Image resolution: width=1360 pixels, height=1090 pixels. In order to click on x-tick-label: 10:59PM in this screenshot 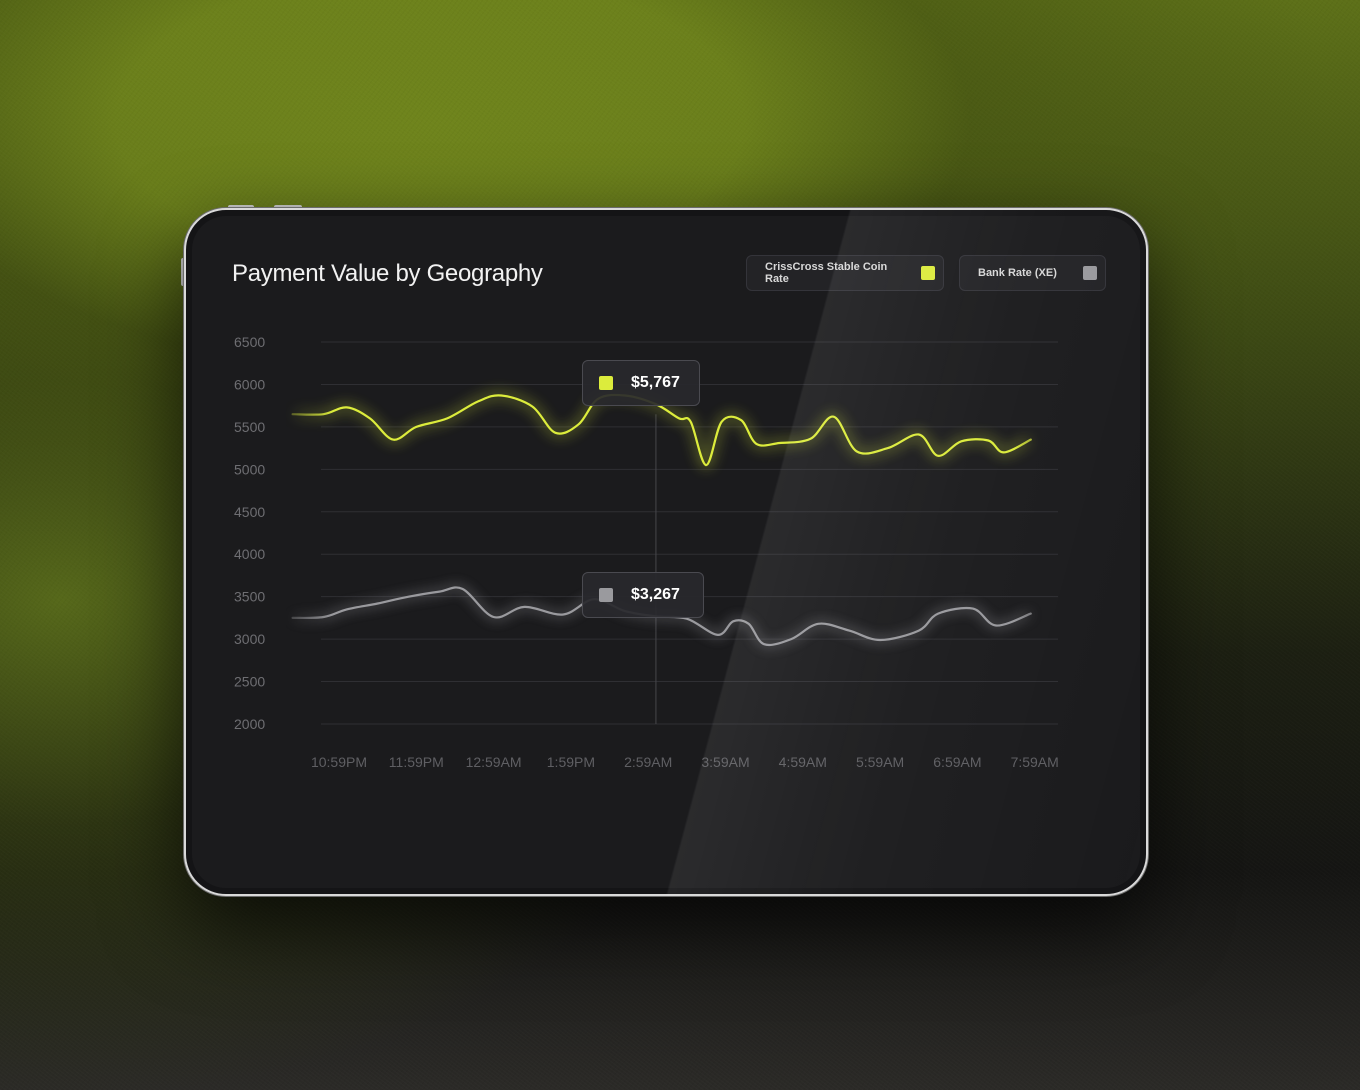, I will do `click(339, 762)`.